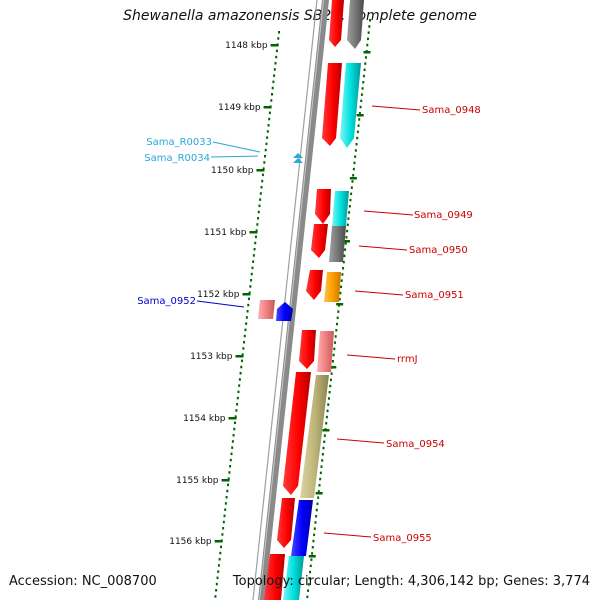 The image size is (600, 600). I want to click on gene-red-bottom, so click(274, 577).